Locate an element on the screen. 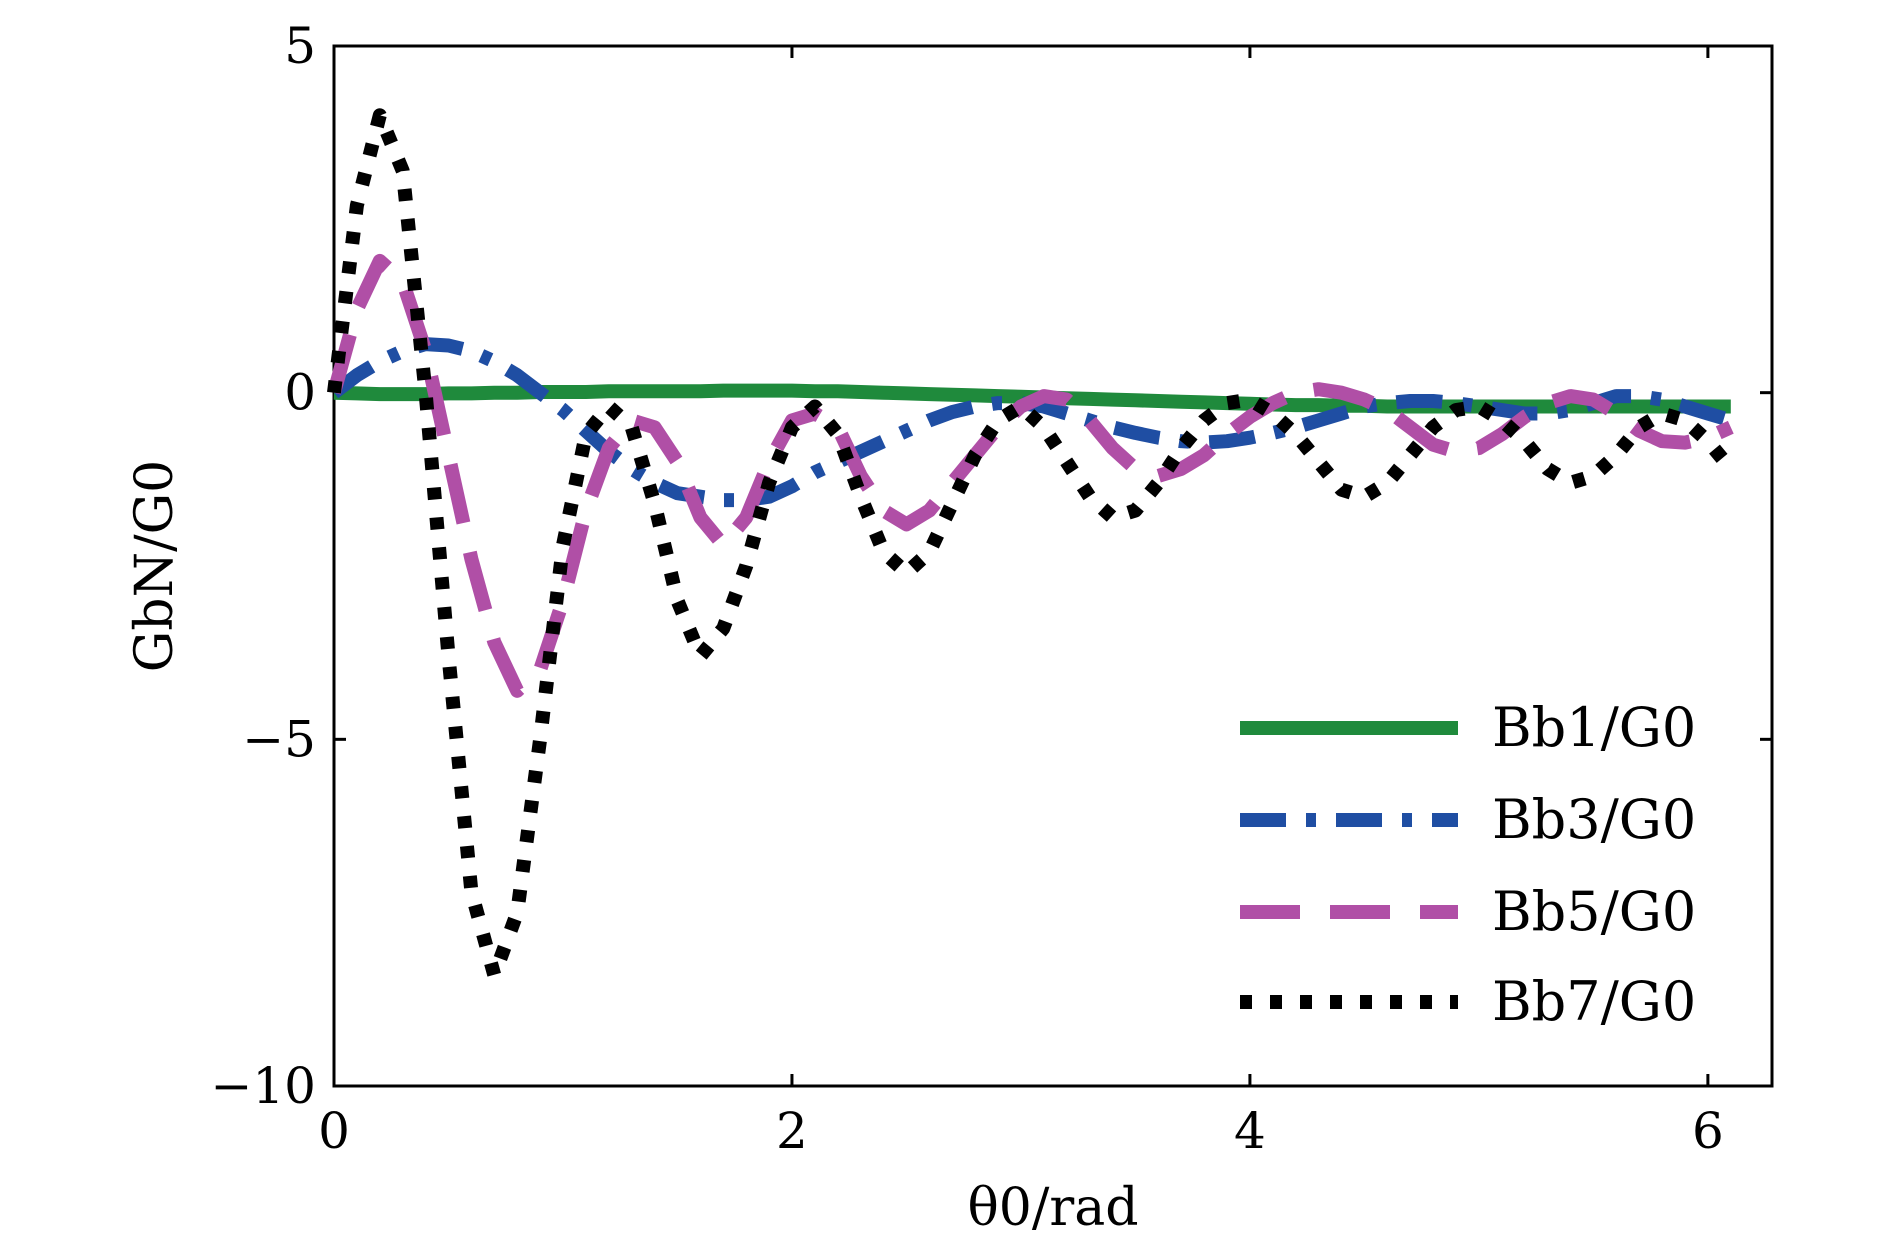  legend-label-4: Bb7/G0 is located at coordinates (1594, 1001).